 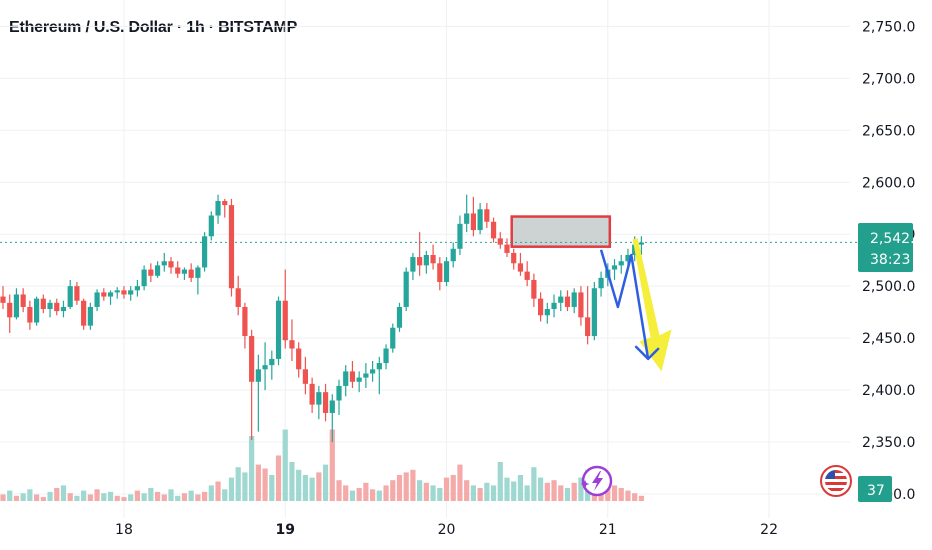 I want to click on time-tick-label: 21, so click(x=608, y=530).